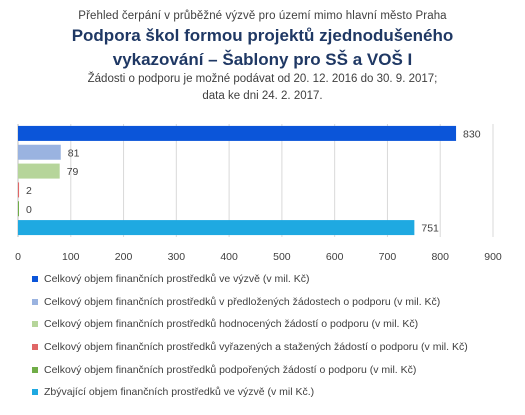  What do you see at coordinates (472, 134) in the screenshot?
I see `data-label: 830` at bounding box center [472, 134].